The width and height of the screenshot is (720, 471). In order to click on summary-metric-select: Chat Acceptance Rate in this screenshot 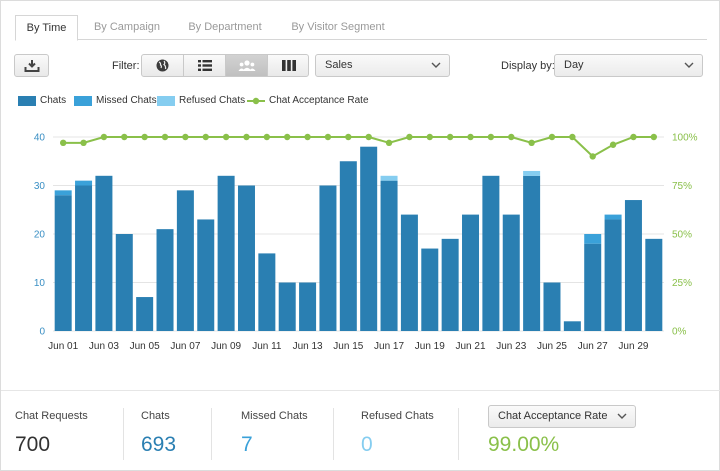, I will do `click(562, 416)`.